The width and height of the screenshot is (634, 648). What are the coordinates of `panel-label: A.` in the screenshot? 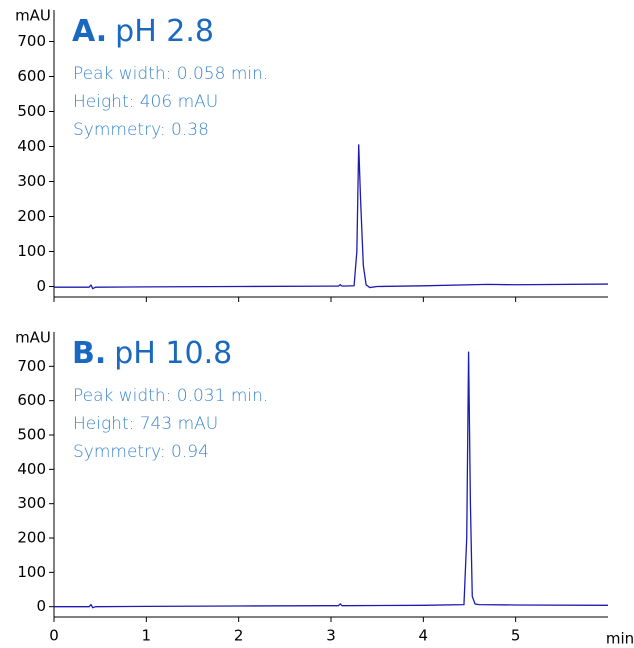 It's located at (89, 31).